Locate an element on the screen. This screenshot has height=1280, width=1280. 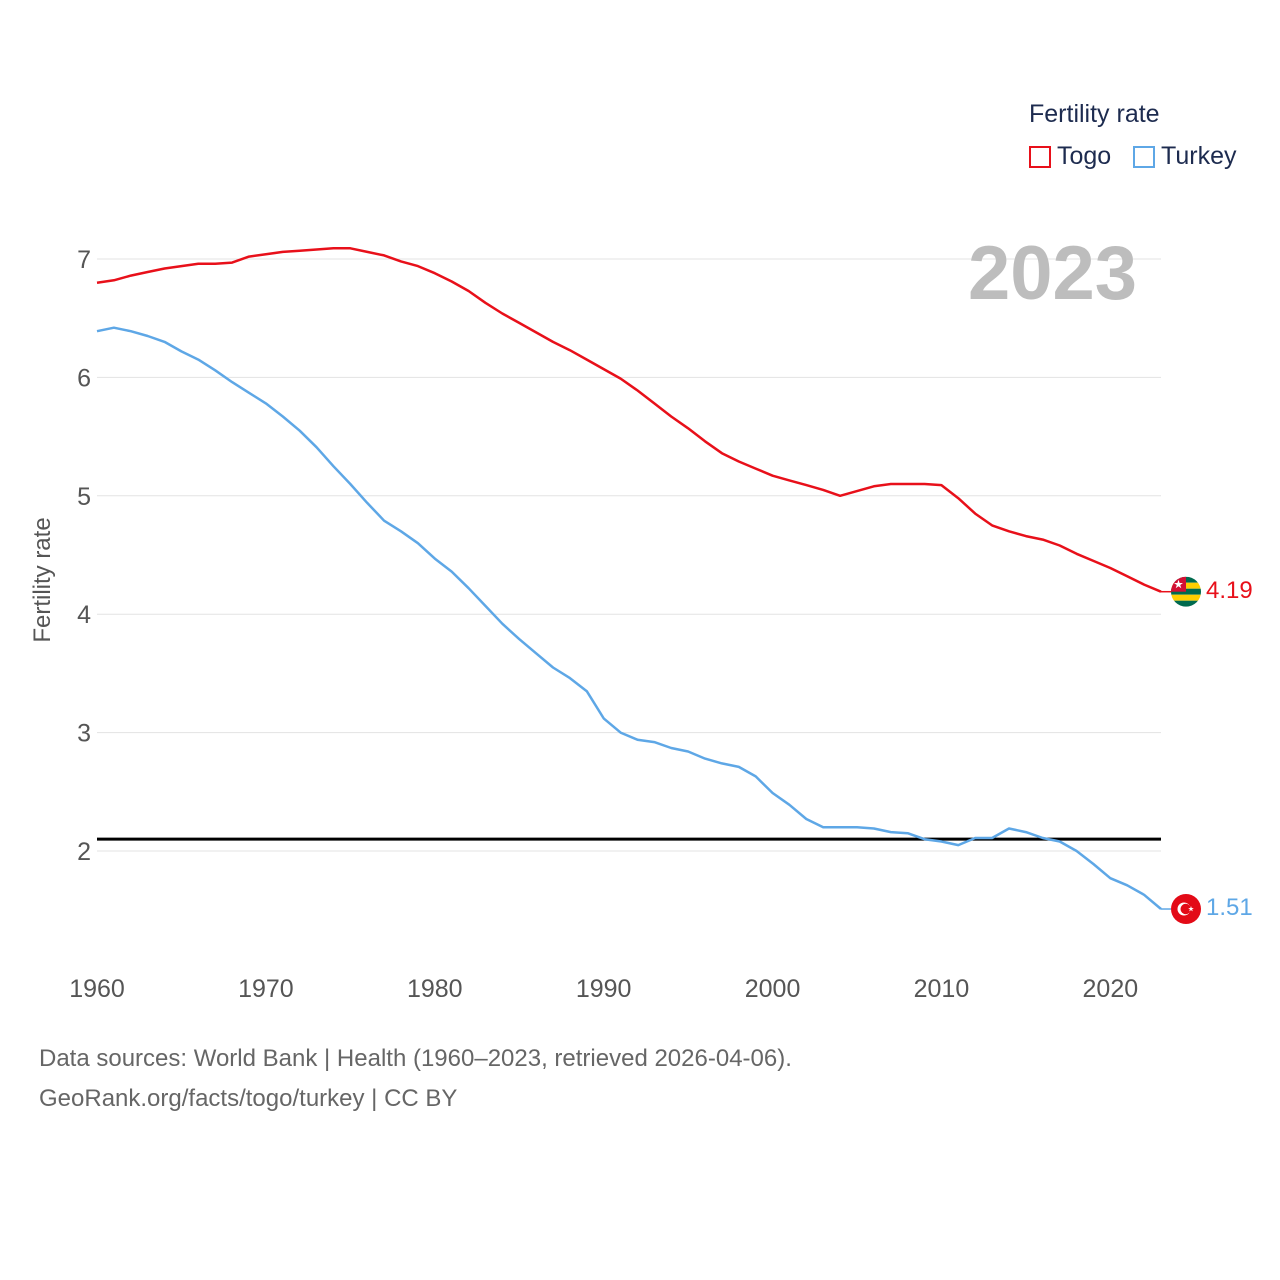
y-tick-label: 5 is located at coordinates (84, 497).